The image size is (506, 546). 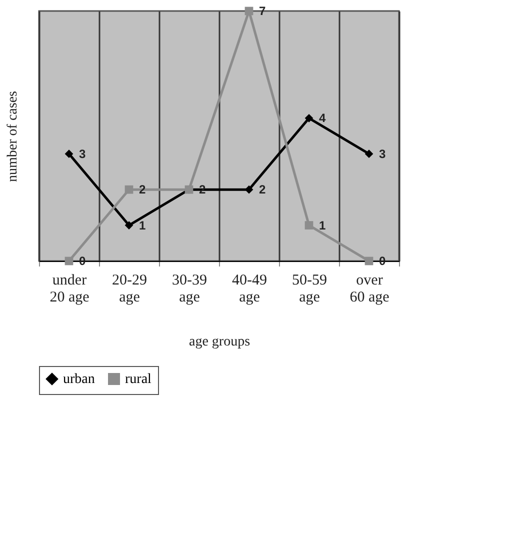 What do you see at coordinates (249, 289) in the screenshot?
I see `x-tick-label: 40-49 age` at bounding box center [249, 289].